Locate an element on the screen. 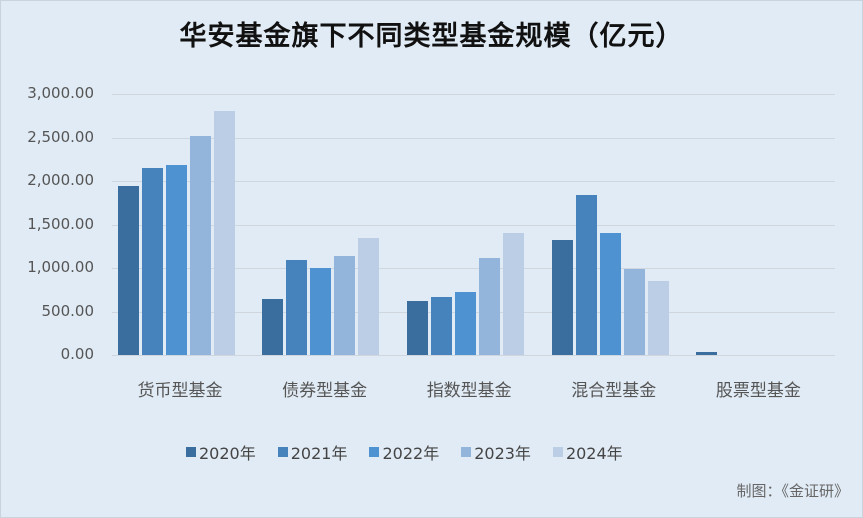  y-tick-label: 1,000.00 is located at coordinates (60, 267).